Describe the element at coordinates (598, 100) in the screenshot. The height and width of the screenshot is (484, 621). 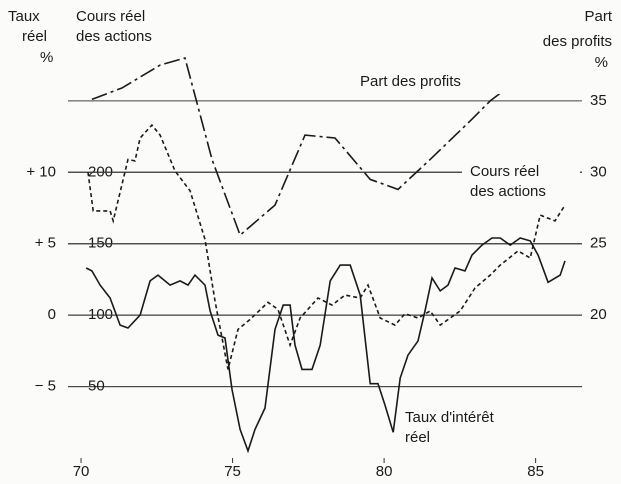
I see `y2-tick-label: 35` at that location.